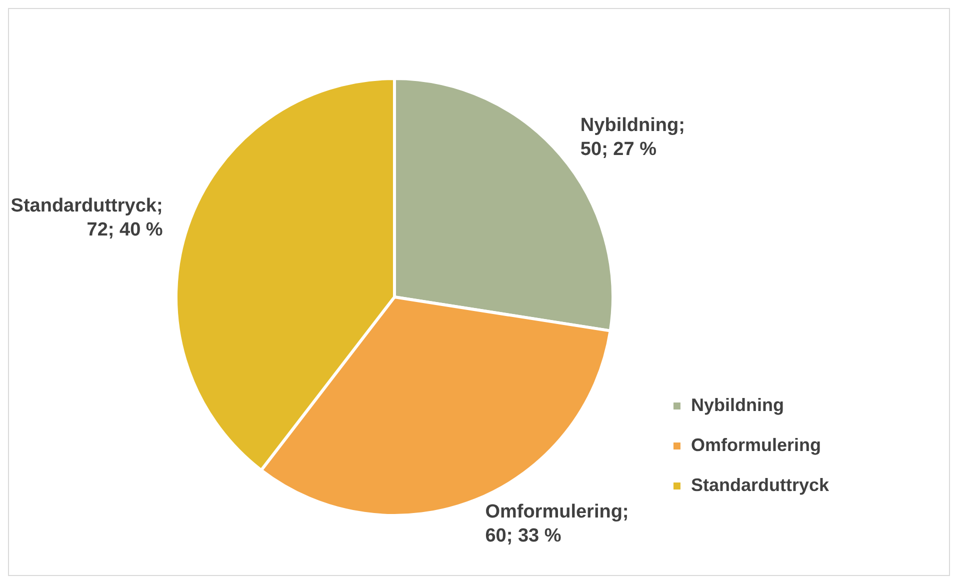 This screenshot has height=581, width=957. I want to click on legend-label: Nybildning, so click(737, 404).